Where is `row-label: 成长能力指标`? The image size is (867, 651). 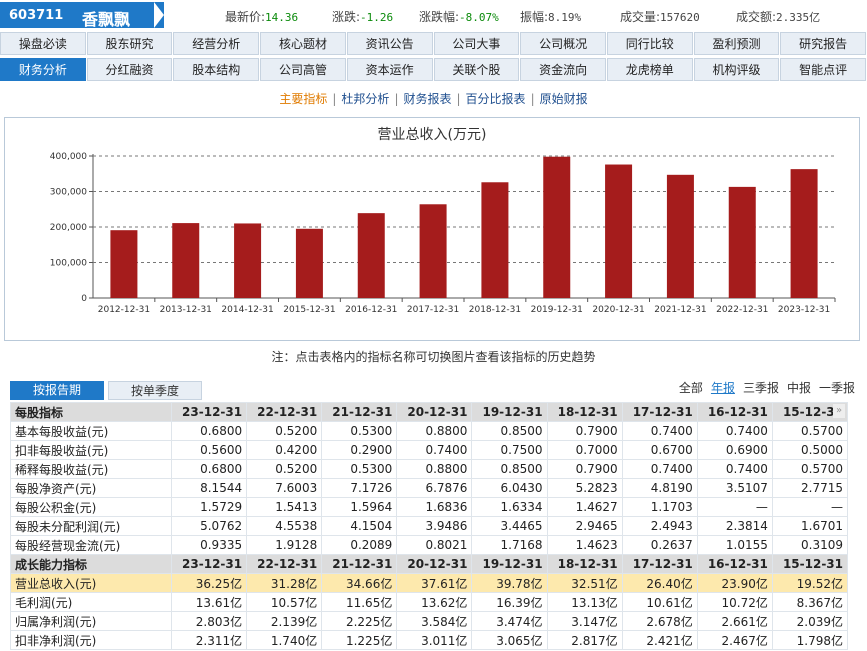 row-label: 成长能力指标 is located at coordinates (91, 564).